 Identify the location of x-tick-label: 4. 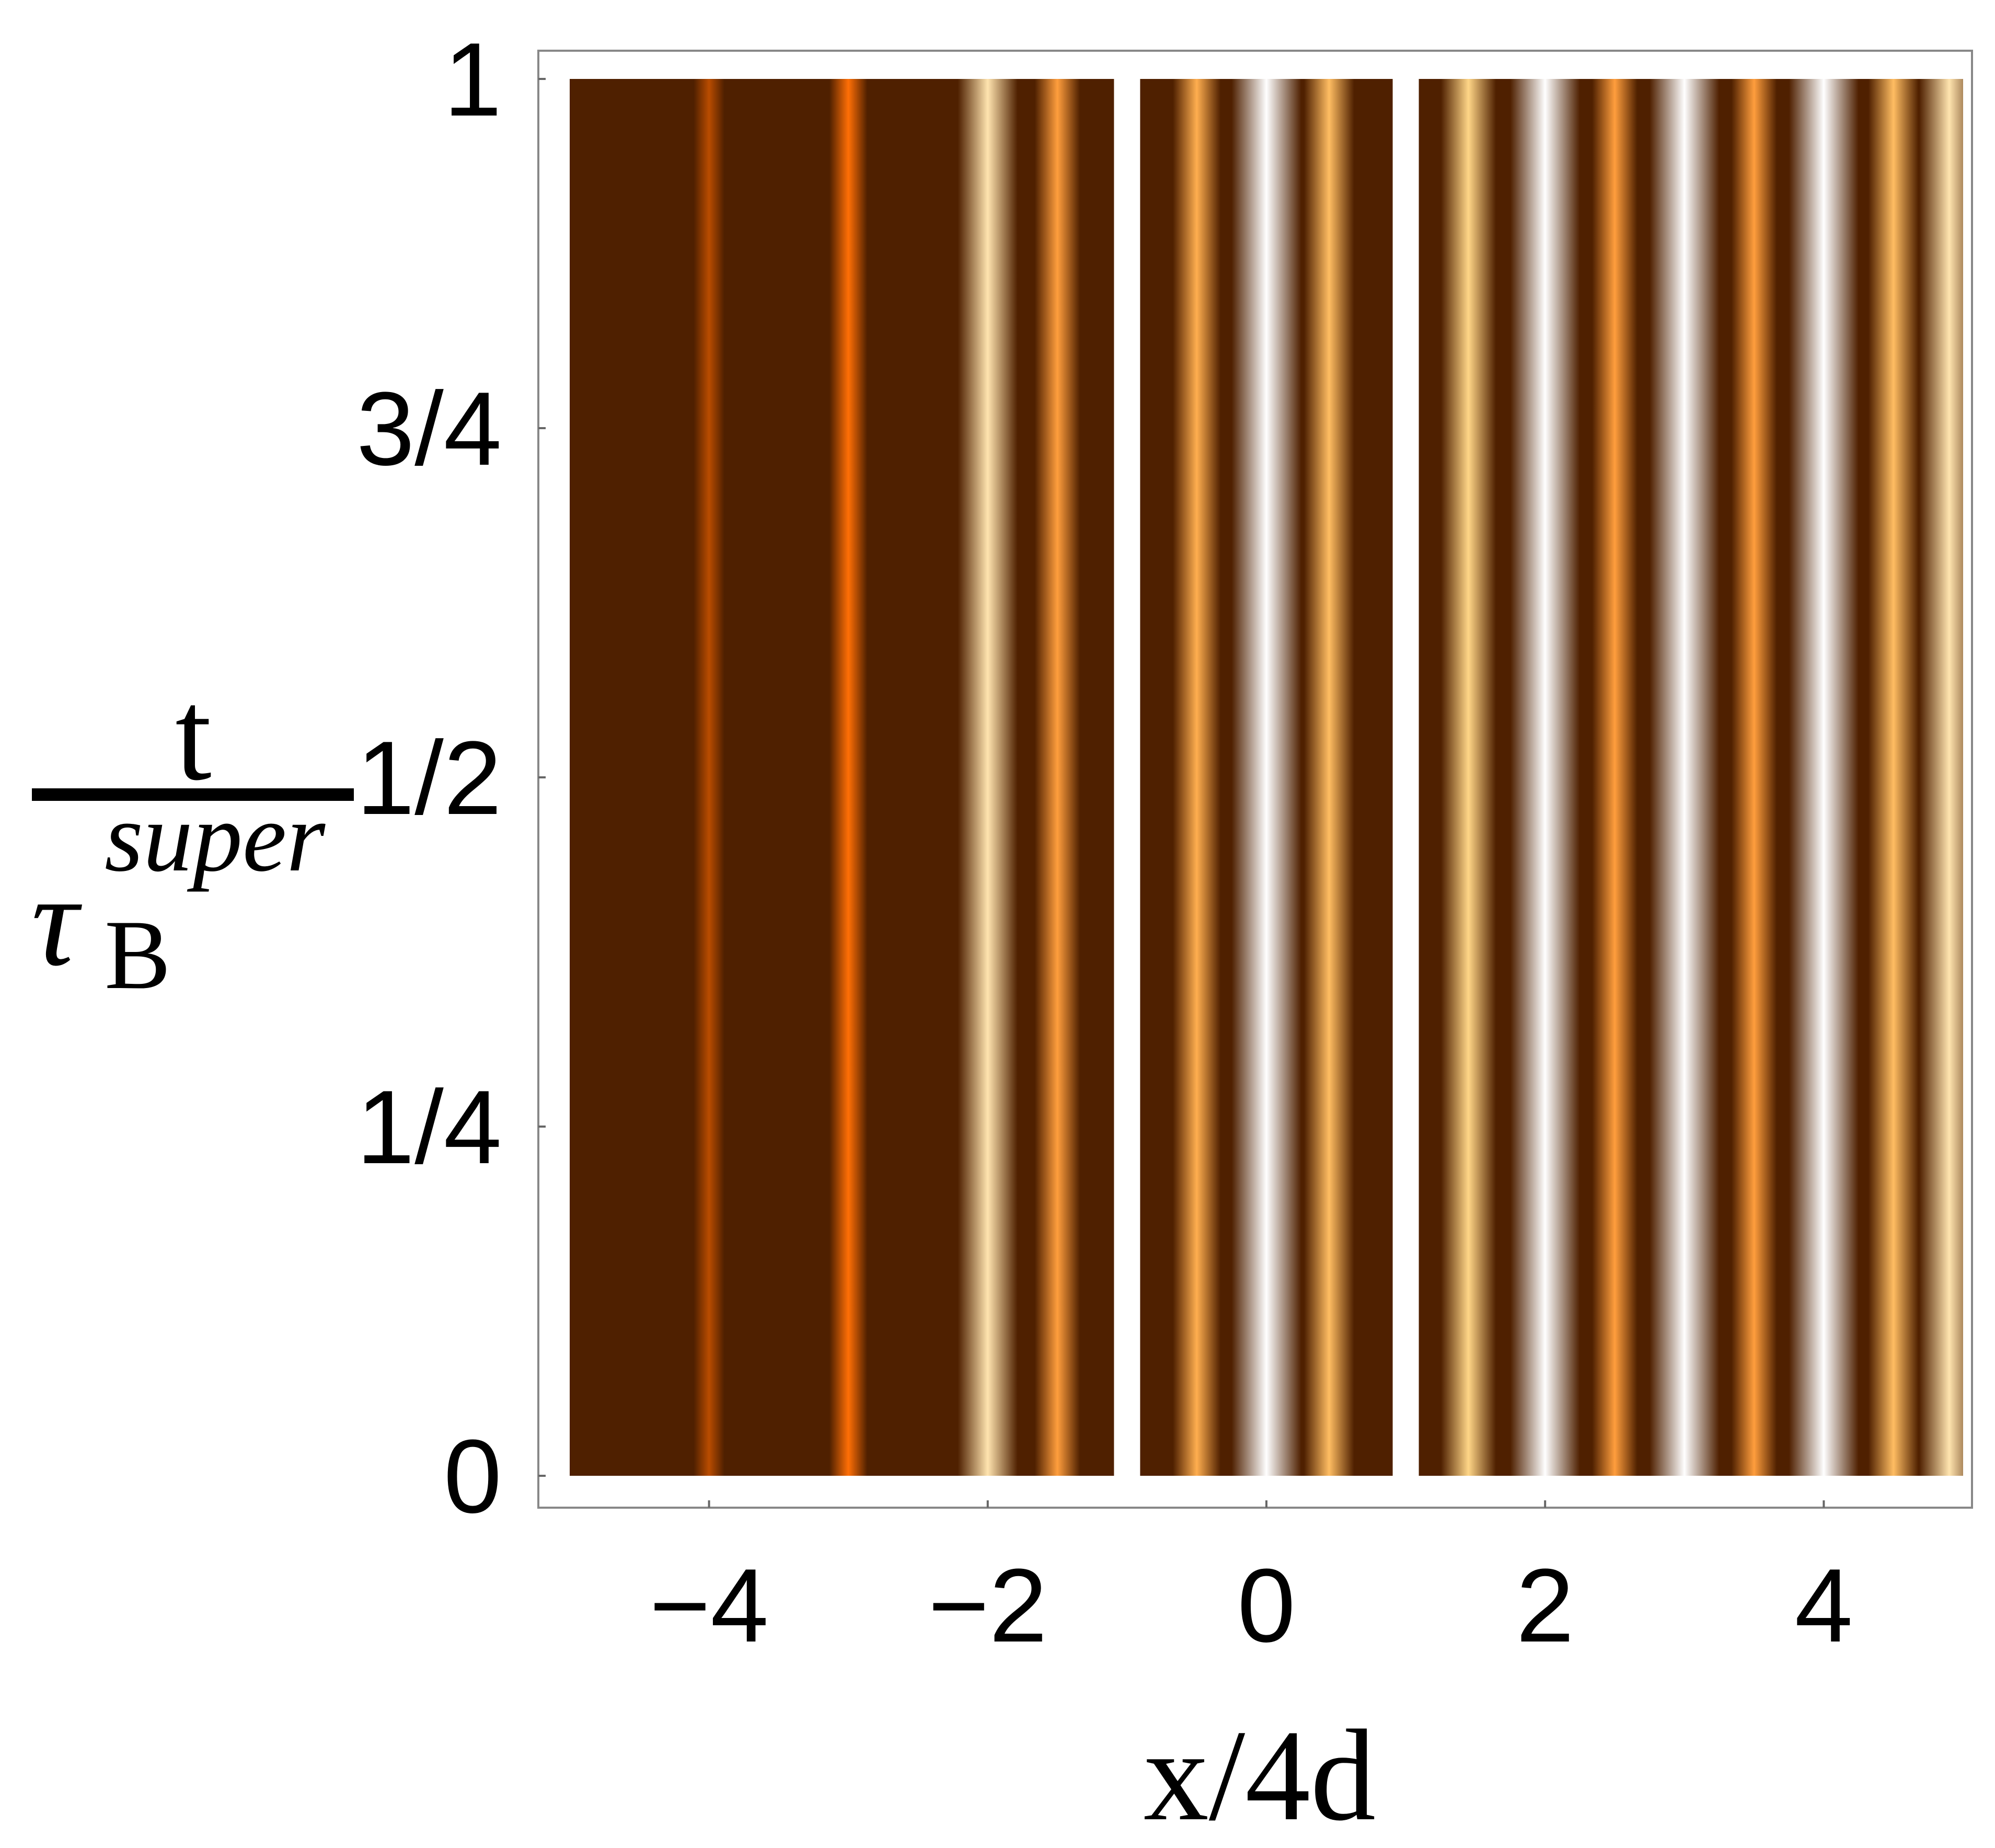
(1824, 1605).